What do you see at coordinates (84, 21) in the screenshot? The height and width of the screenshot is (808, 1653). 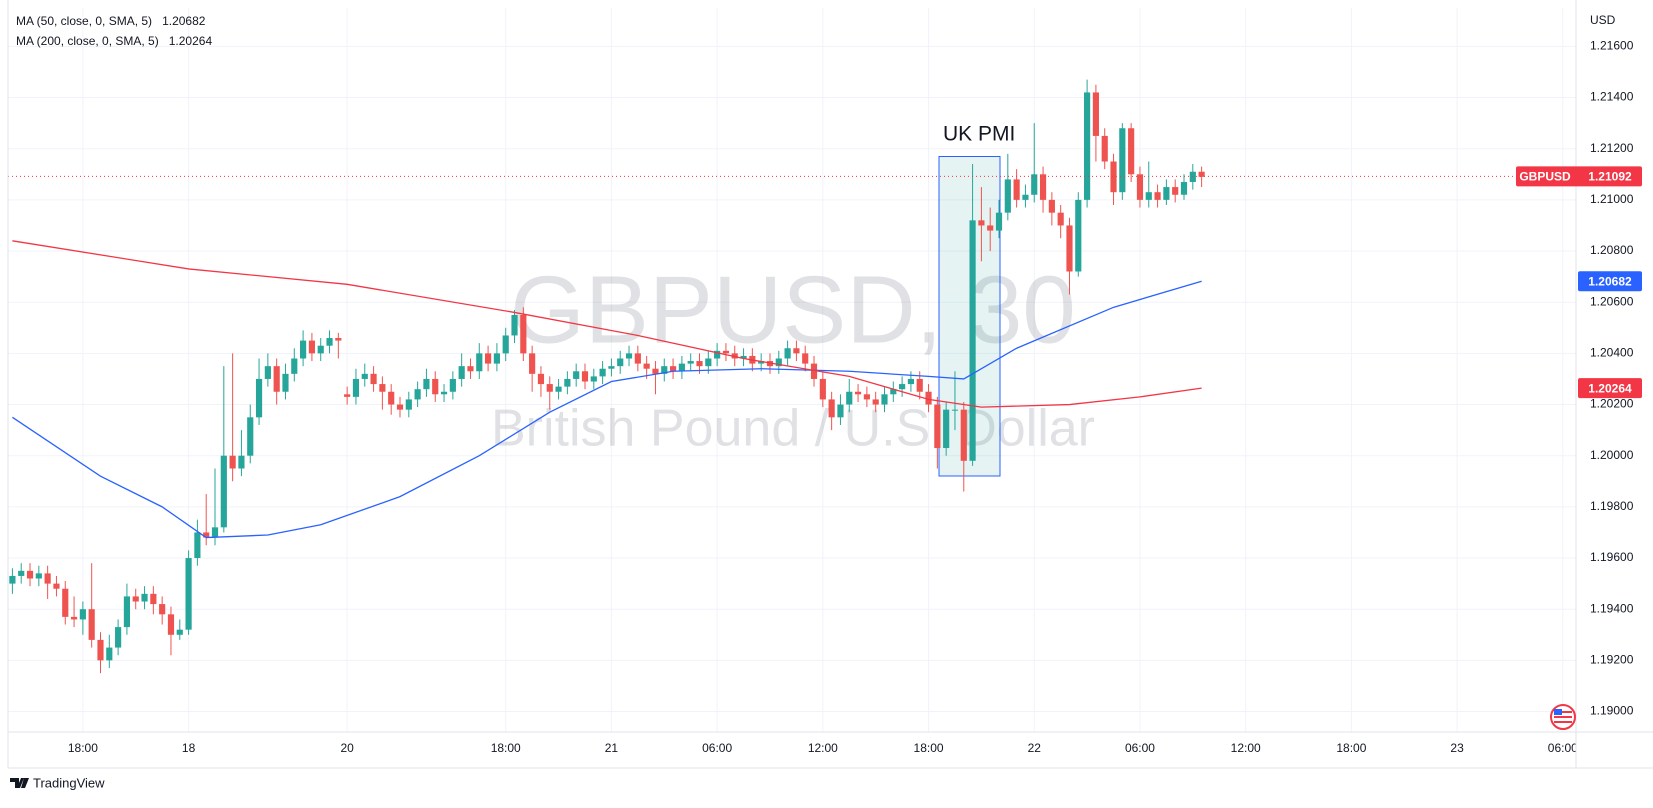 I see `legend-name: MA (50, close, 0, SMA, 5)` at bounding box center [84, 21].